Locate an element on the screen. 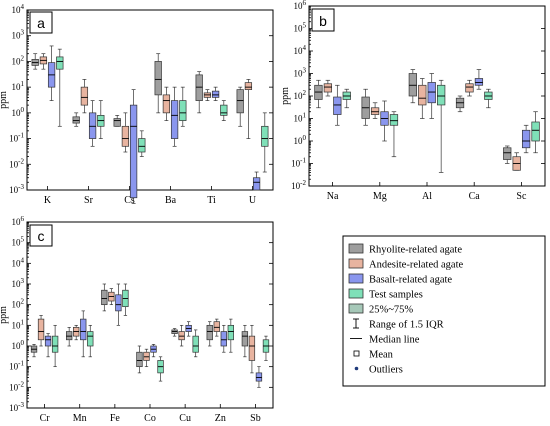 The image size is (550, 426). y-tick-label: 10⁰ is located at coordinates (300, 140).